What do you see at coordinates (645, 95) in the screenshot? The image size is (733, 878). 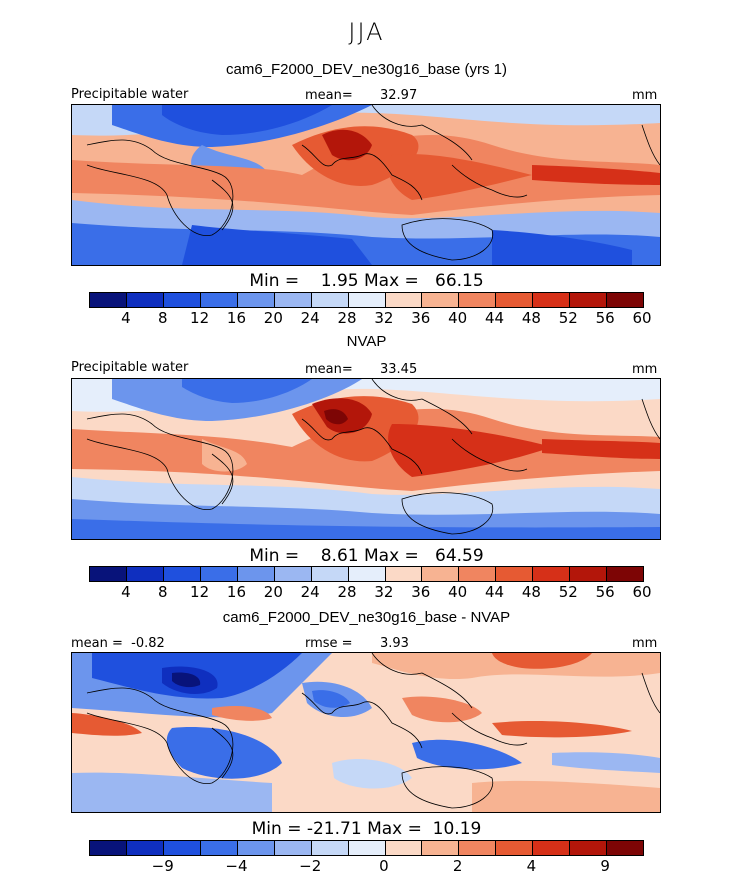 I see `panel-1-units: mm` at bounding box center [645, 95].